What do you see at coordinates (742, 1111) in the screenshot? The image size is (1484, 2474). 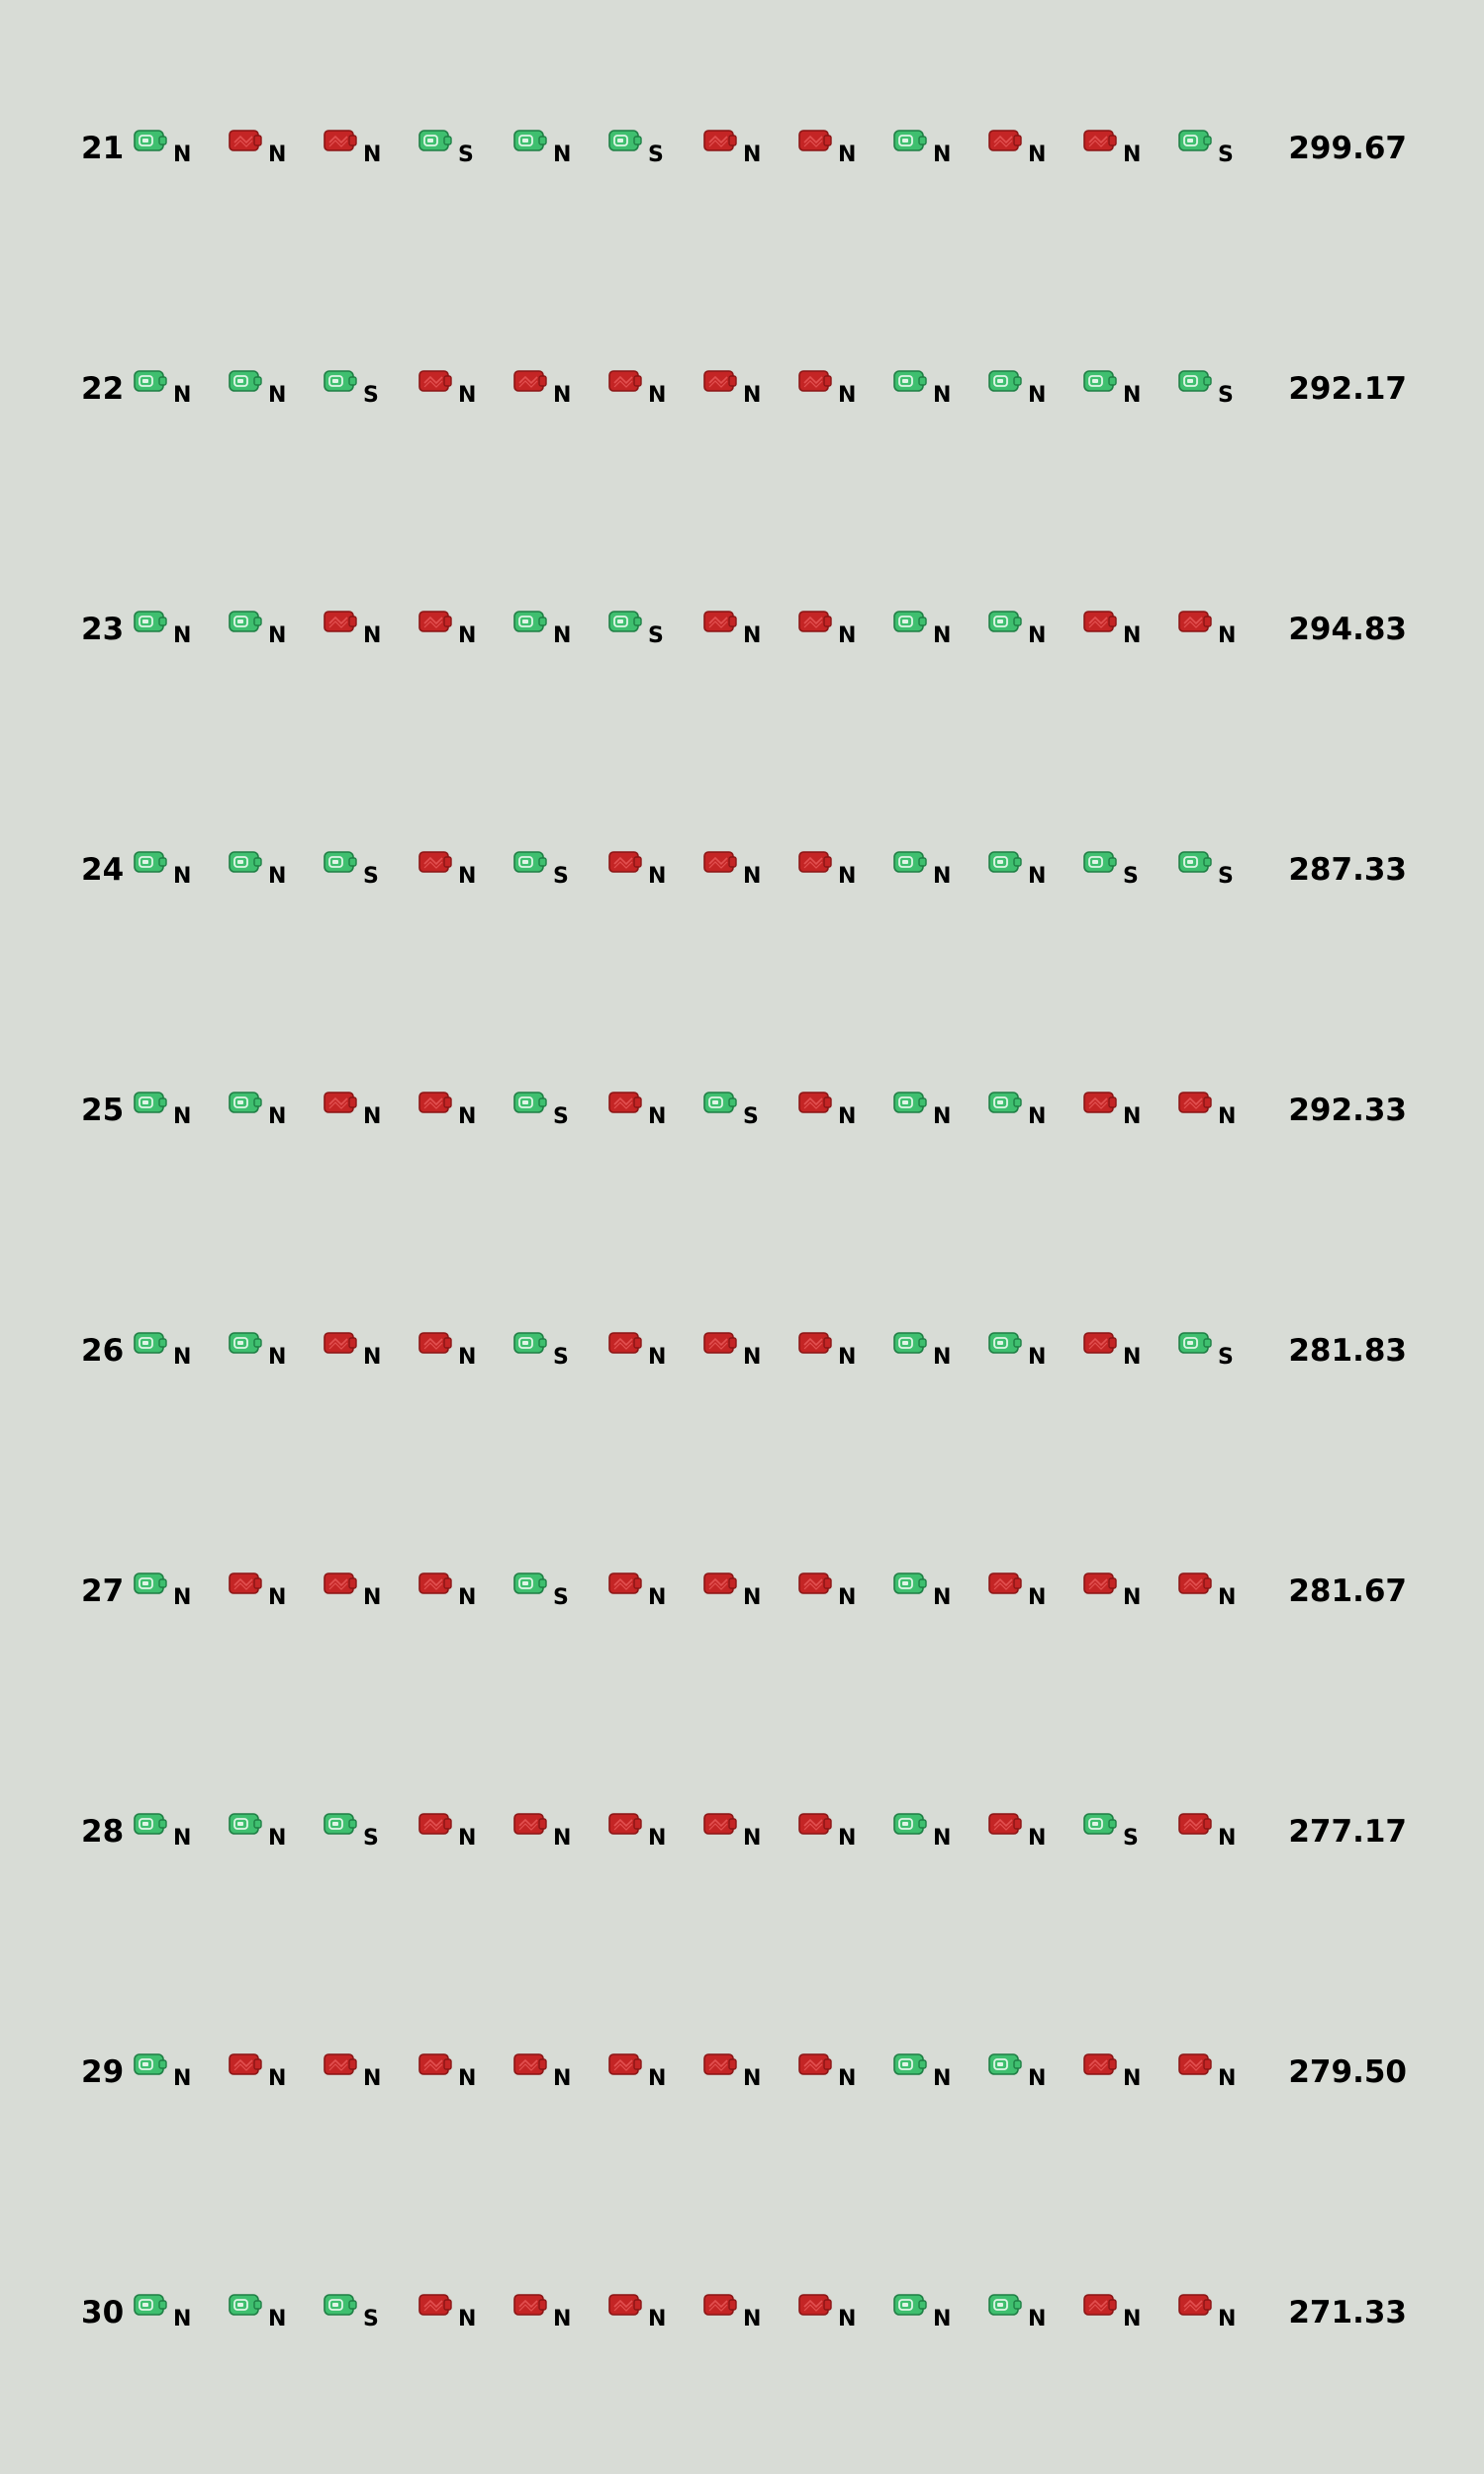 I see `result-row: 25 N N N N S N S N N N N N 292.33` at bounding box center [742, 1111].